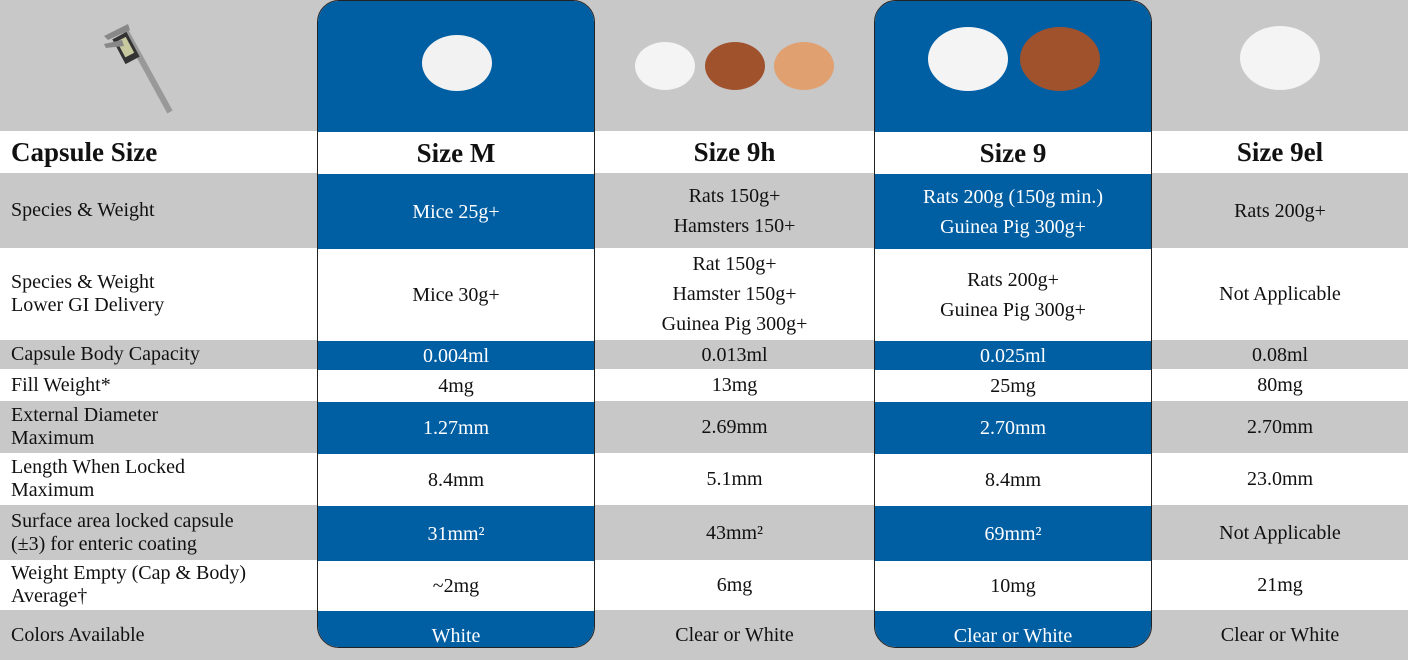  I want to click on cell-text: 1.27mm, so click(456, 428).